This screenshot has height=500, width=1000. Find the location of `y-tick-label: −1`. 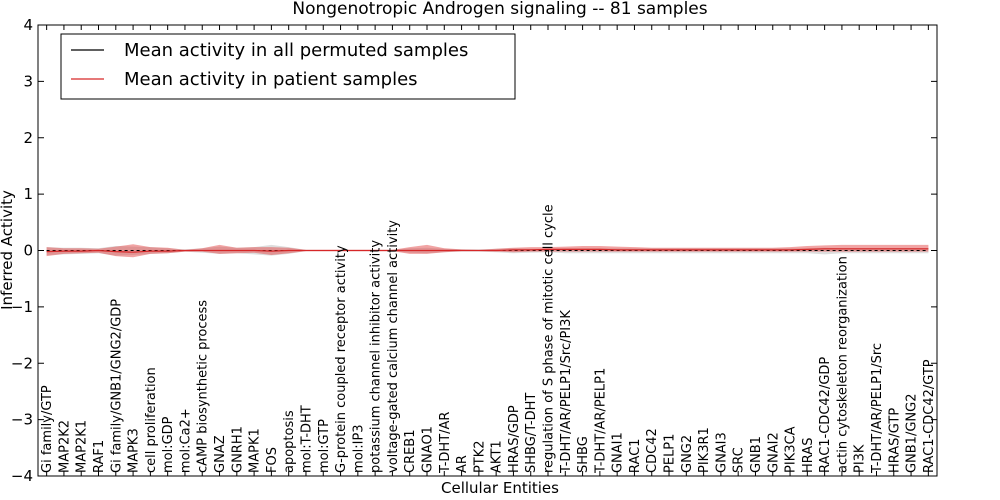

y-tick-label: −1 is located at coordinates (22, 307).